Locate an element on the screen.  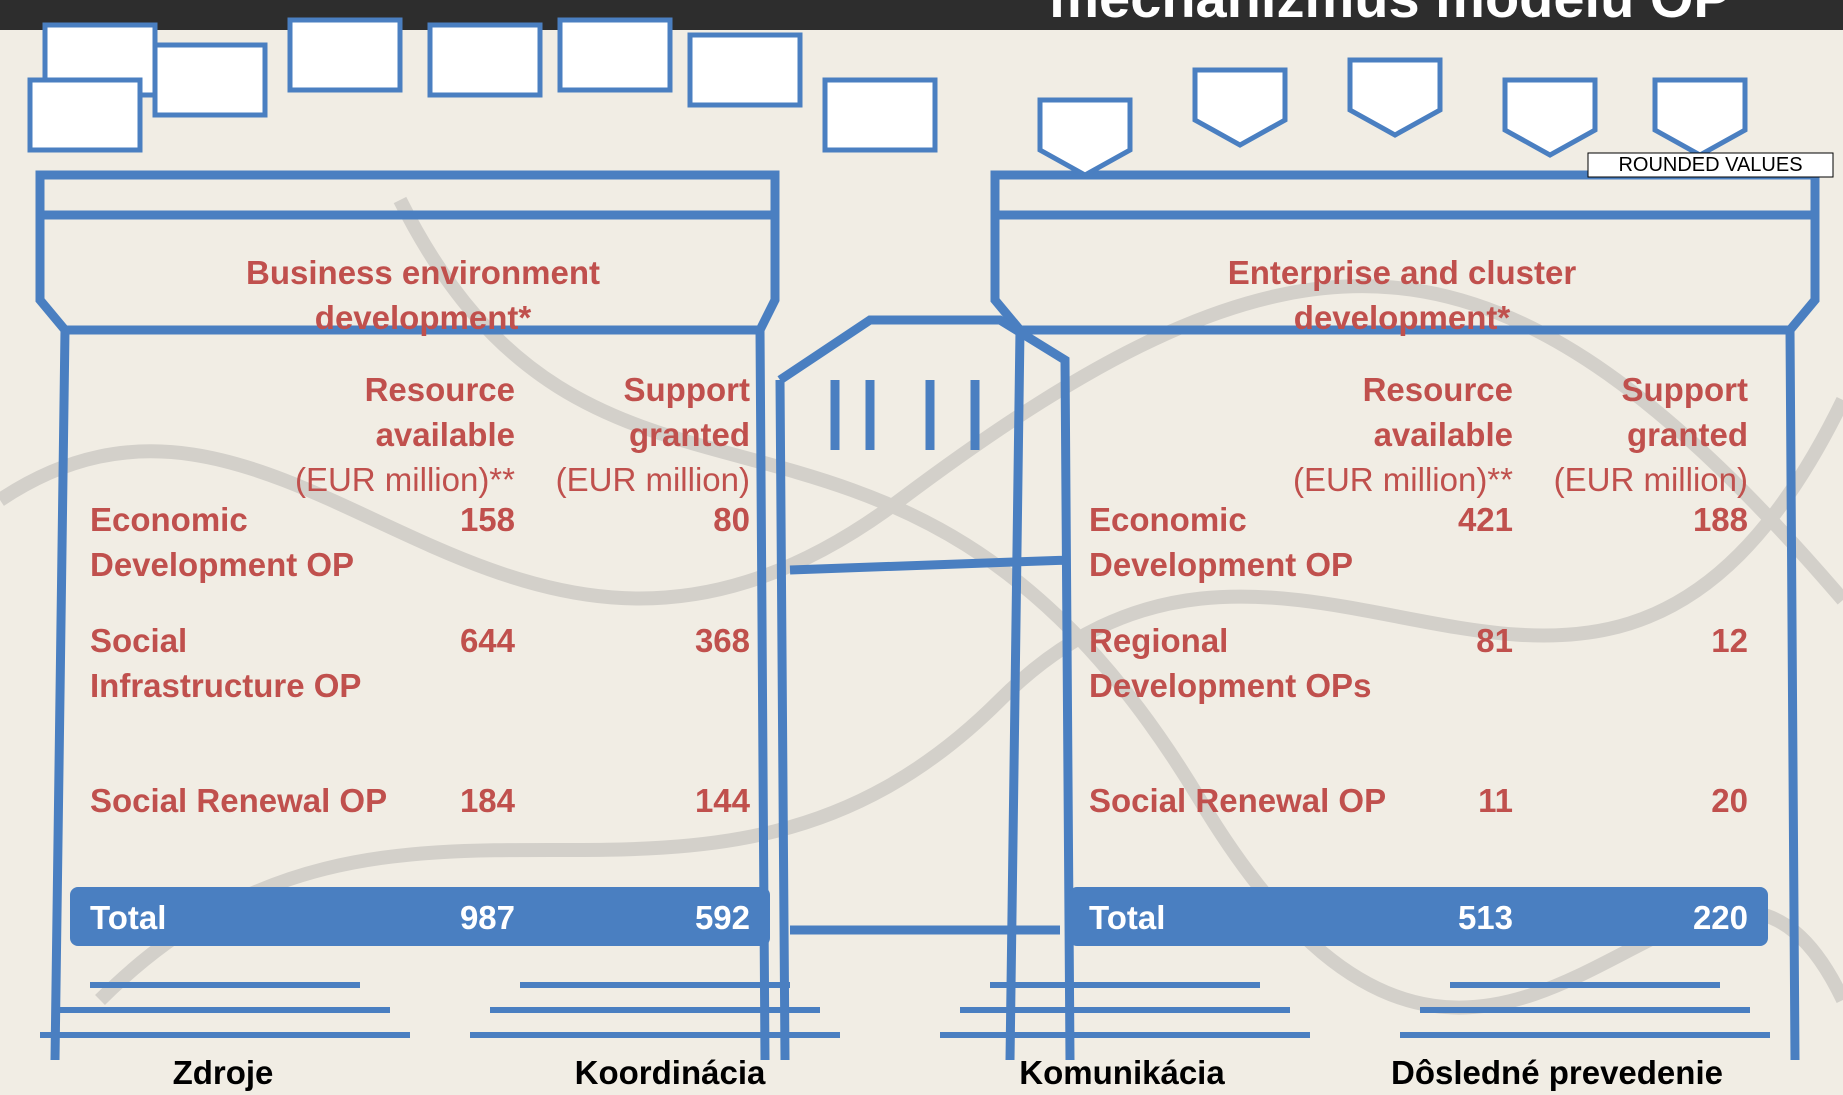
total-value: 592 is located at coordinates (722, 917).